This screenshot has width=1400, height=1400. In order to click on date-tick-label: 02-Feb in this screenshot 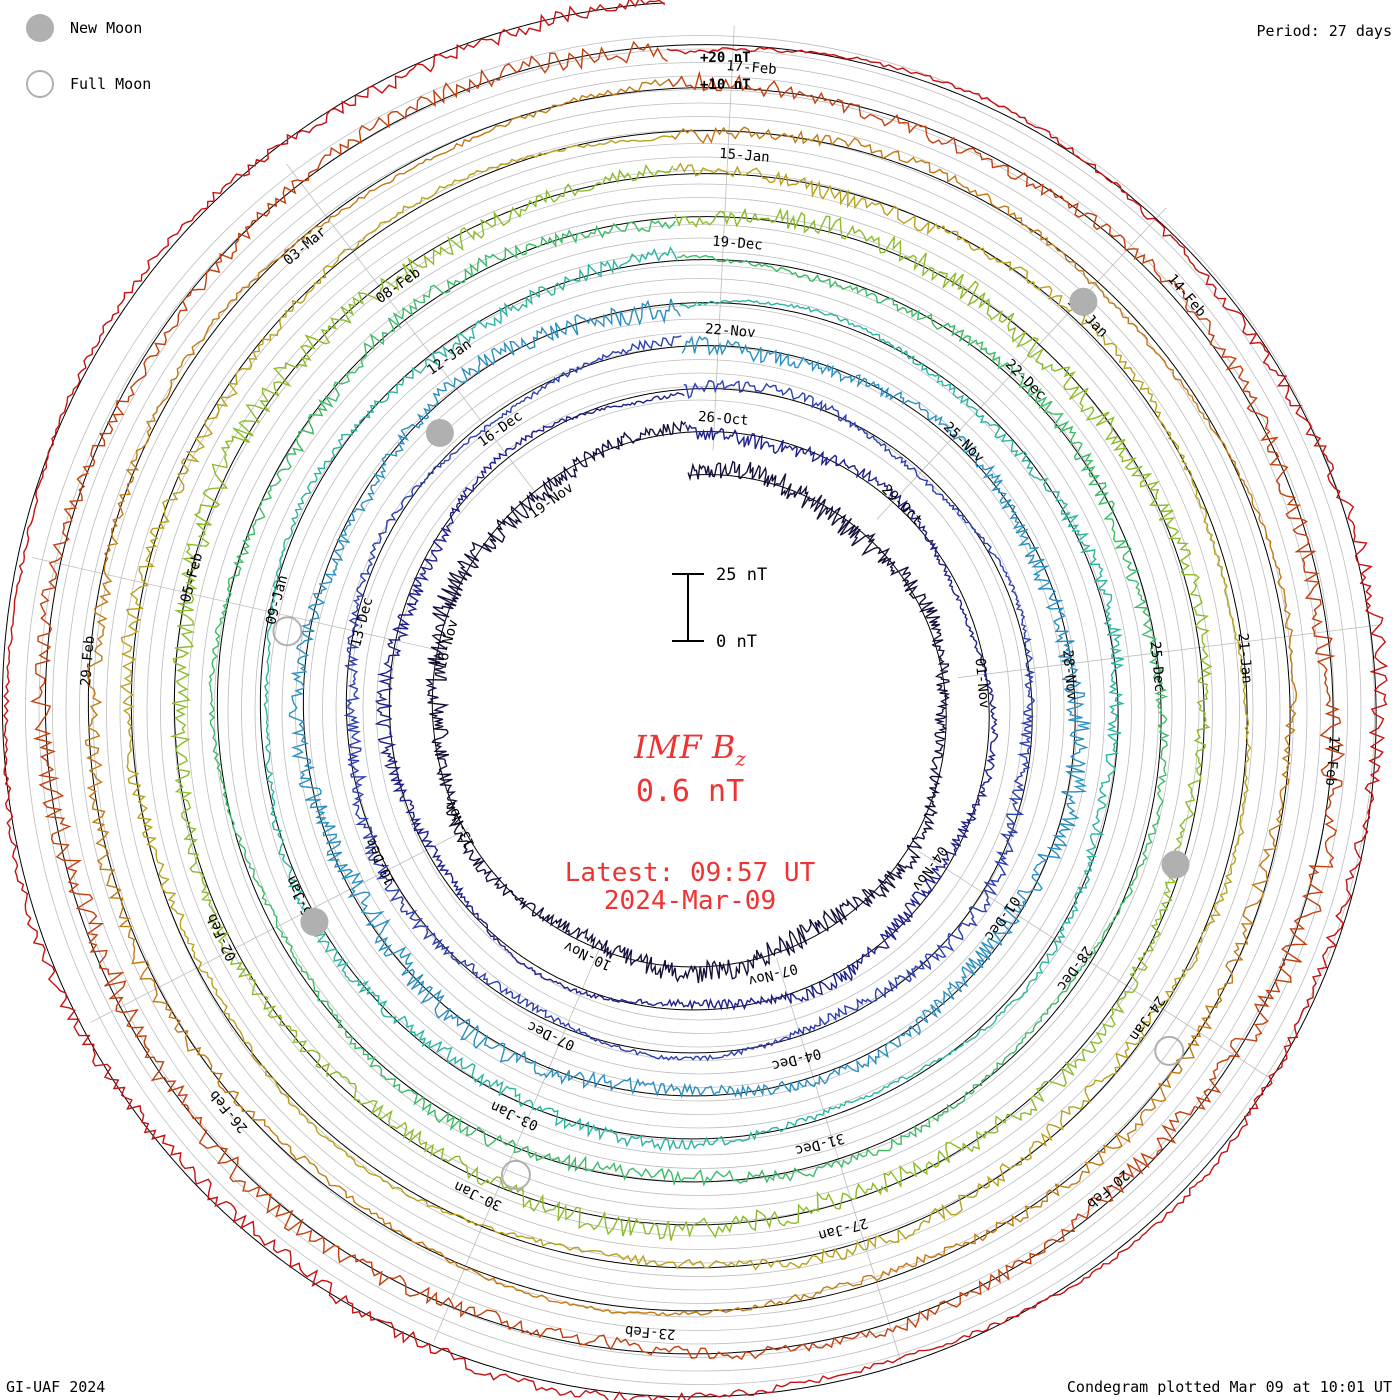, I will do `click(222, 937)`.